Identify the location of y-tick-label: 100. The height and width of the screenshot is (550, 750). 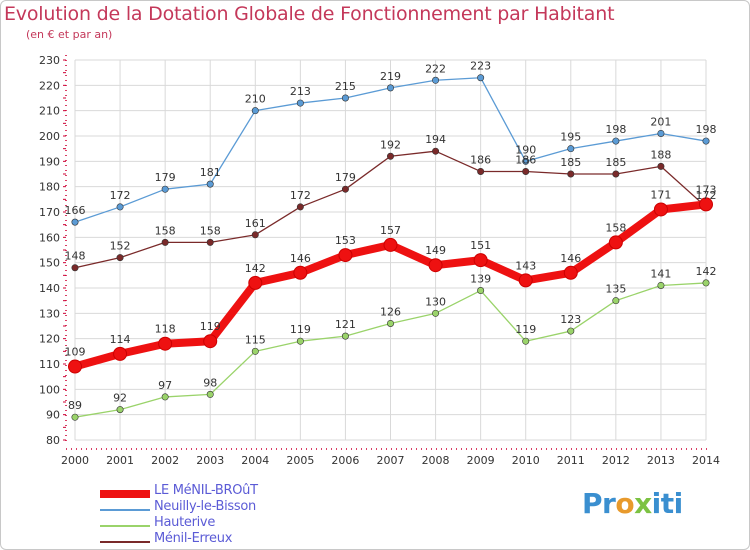
(49, 389).